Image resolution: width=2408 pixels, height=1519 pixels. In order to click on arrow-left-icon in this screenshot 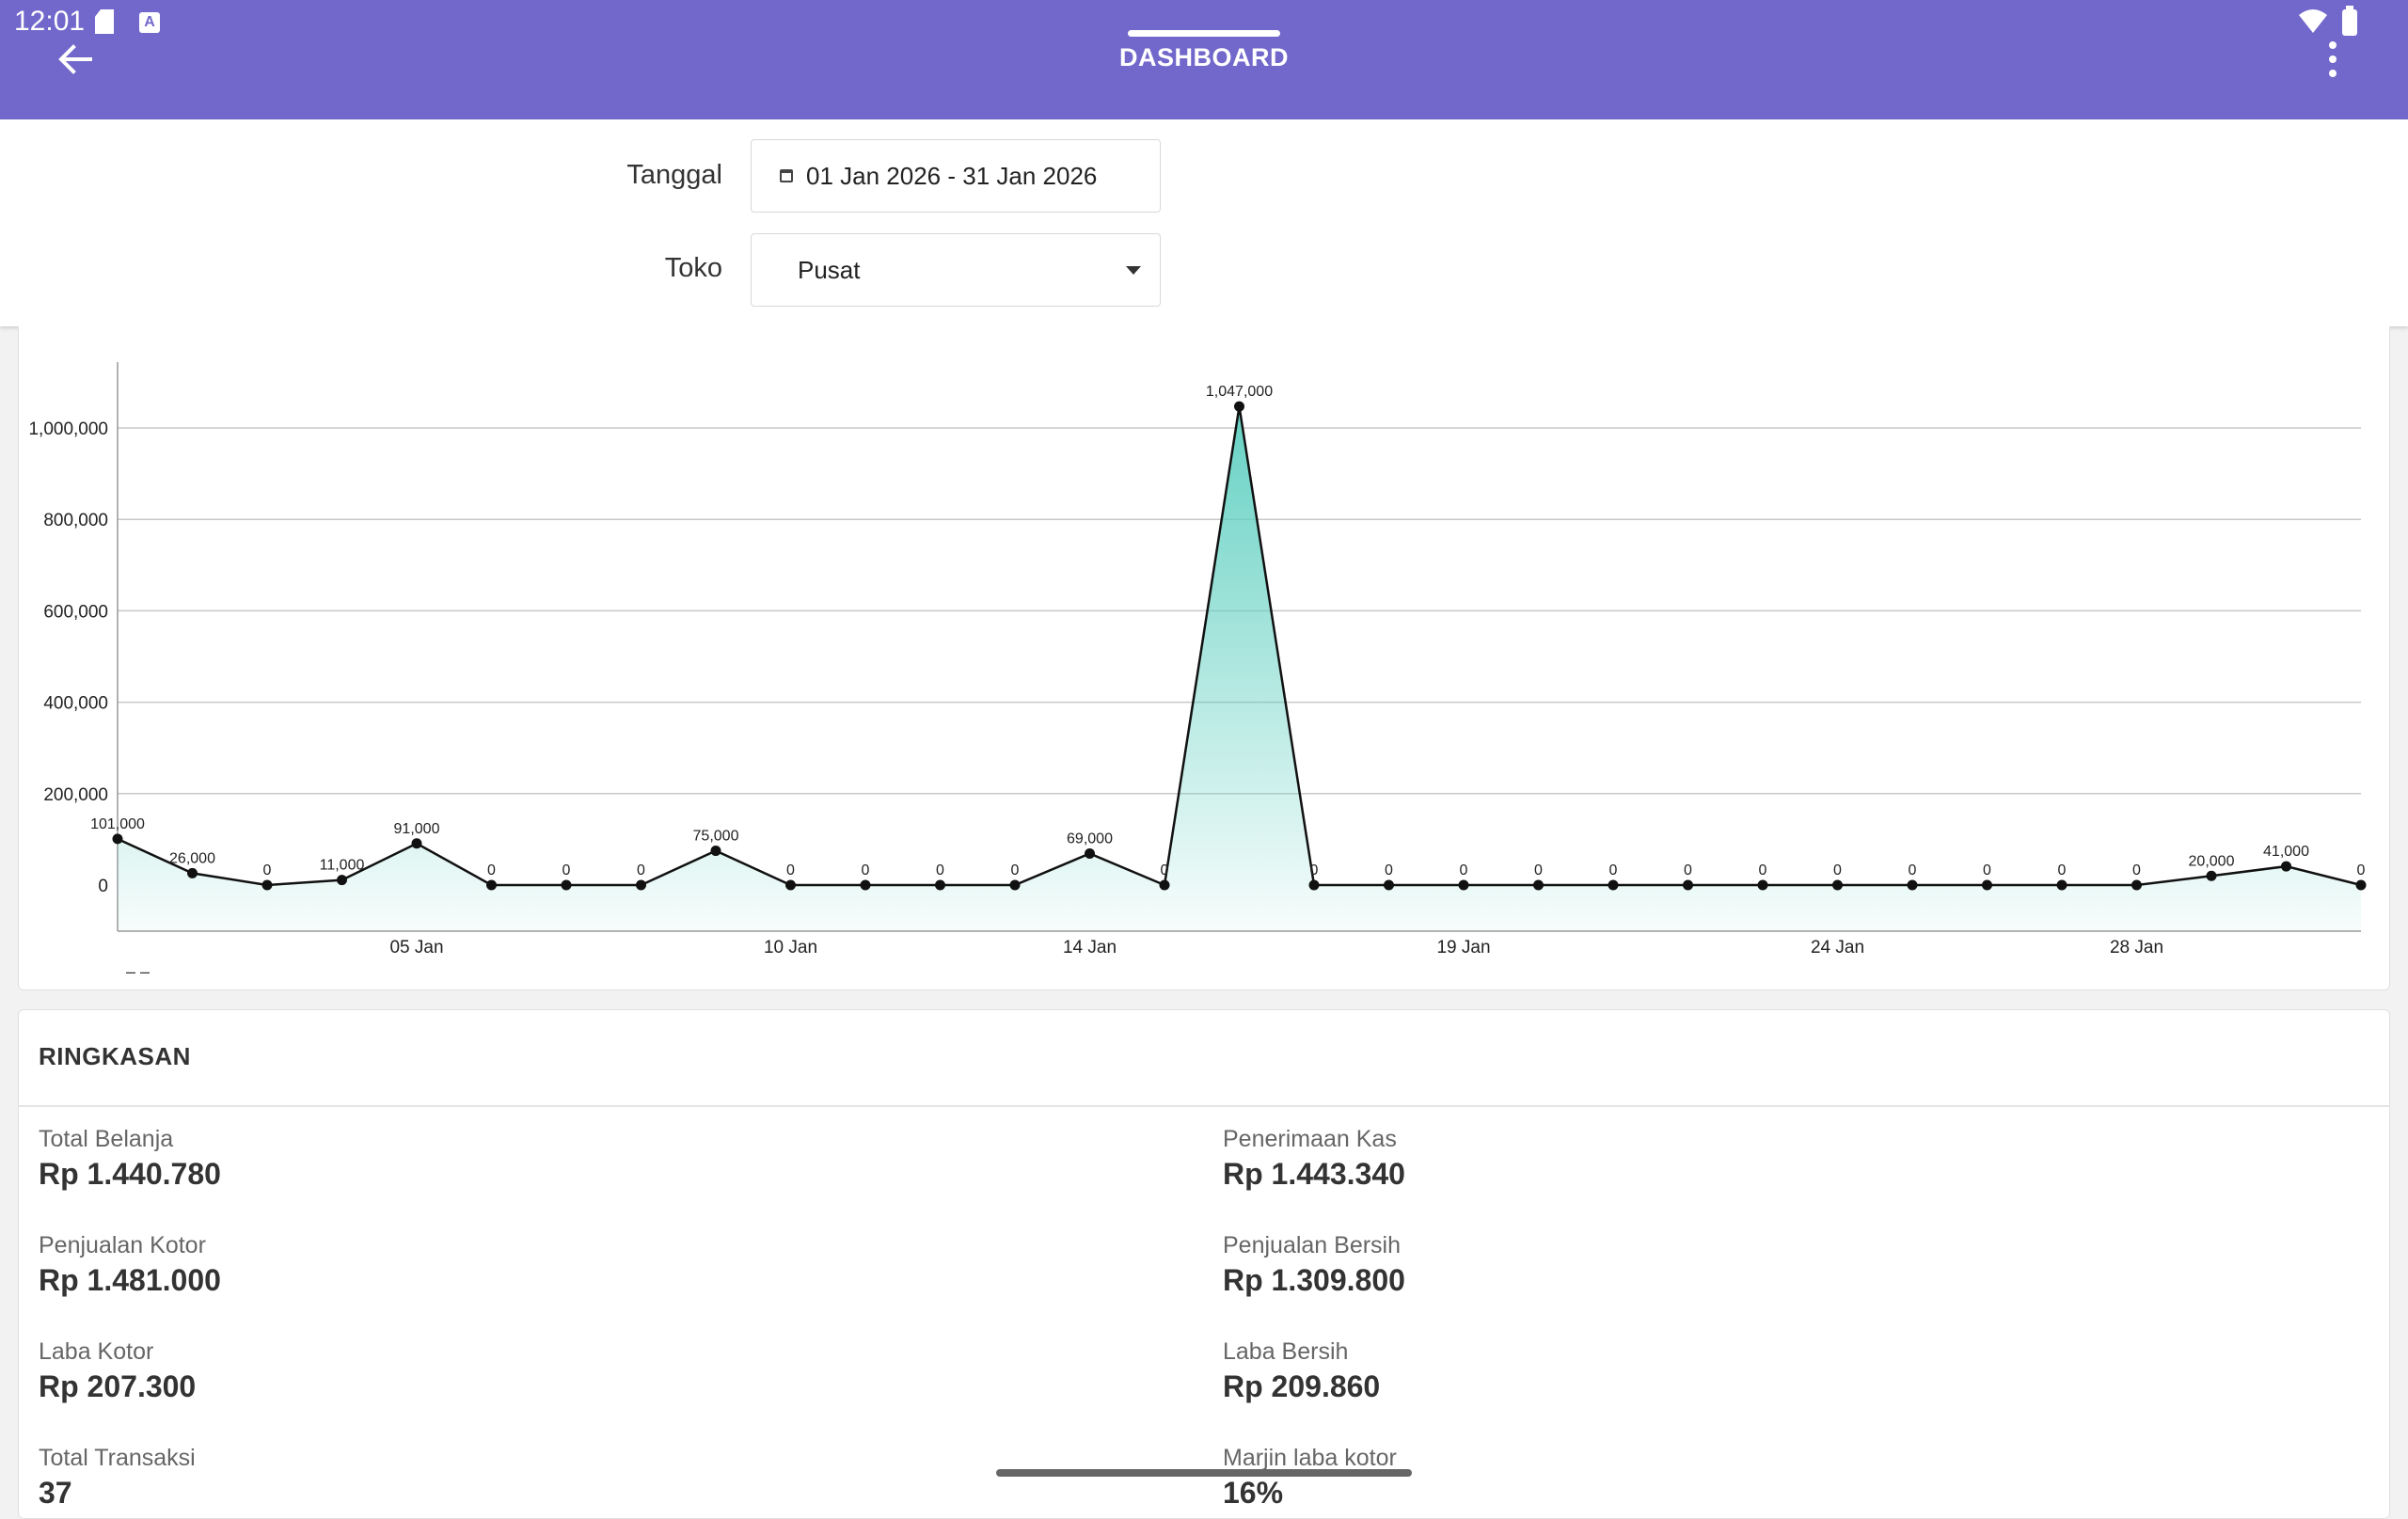, I will do `click(75, 59)`.